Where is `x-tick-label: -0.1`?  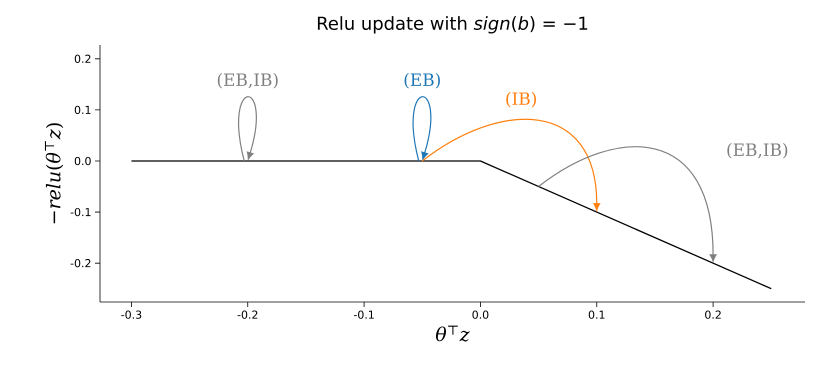
x-tick-label: -0.1 is located at coordinates (364, 314).